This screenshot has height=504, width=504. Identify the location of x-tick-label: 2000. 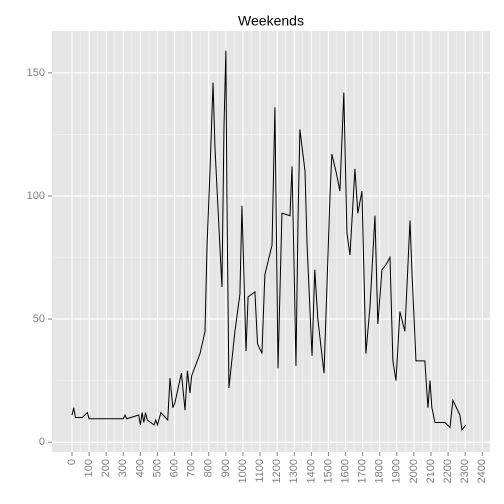
(414, 471).